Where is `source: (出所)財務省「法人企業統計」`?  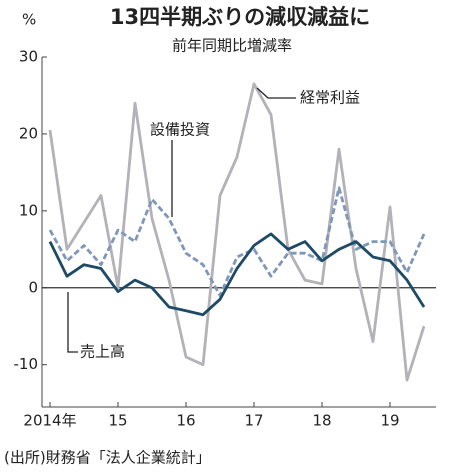 source: (出所)財務省「法人企業統計」 is located at coordinates (107, 458).